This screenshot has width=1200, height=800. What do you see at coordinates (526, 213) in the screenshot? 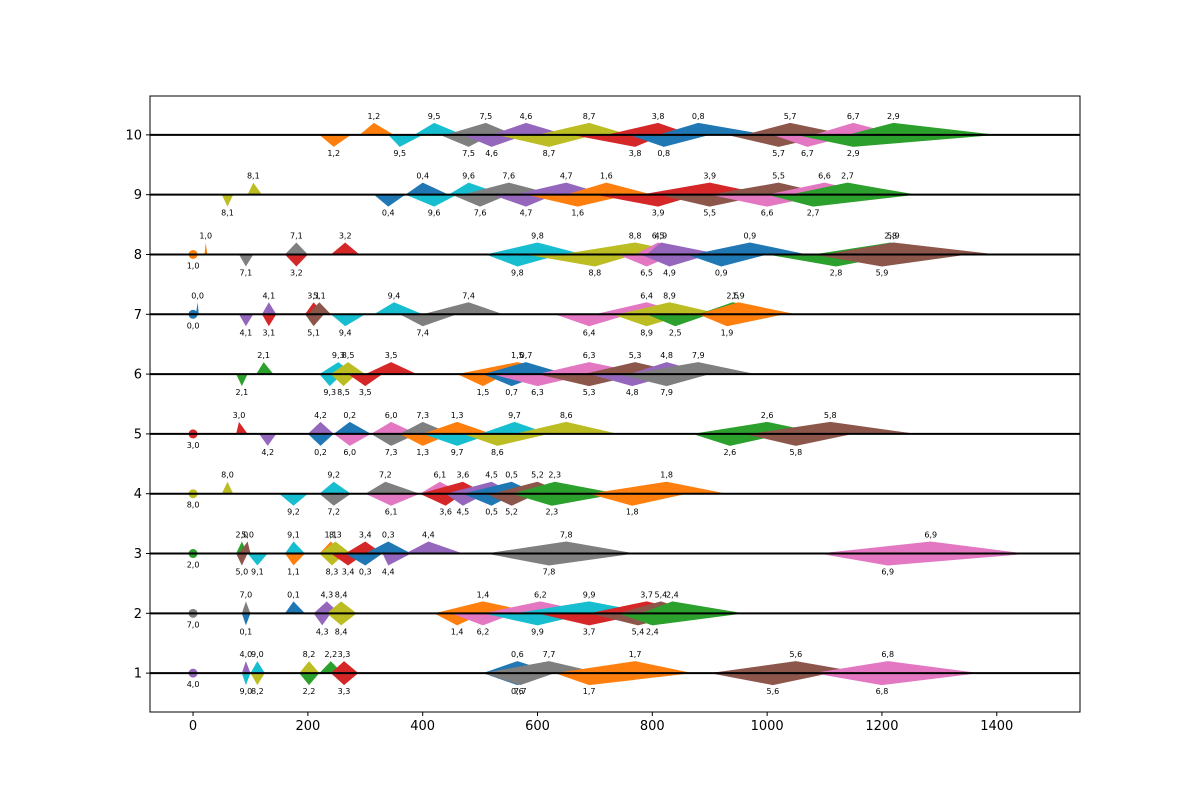
I see `mark-label: 4,7` at bounding box center [526, 213].